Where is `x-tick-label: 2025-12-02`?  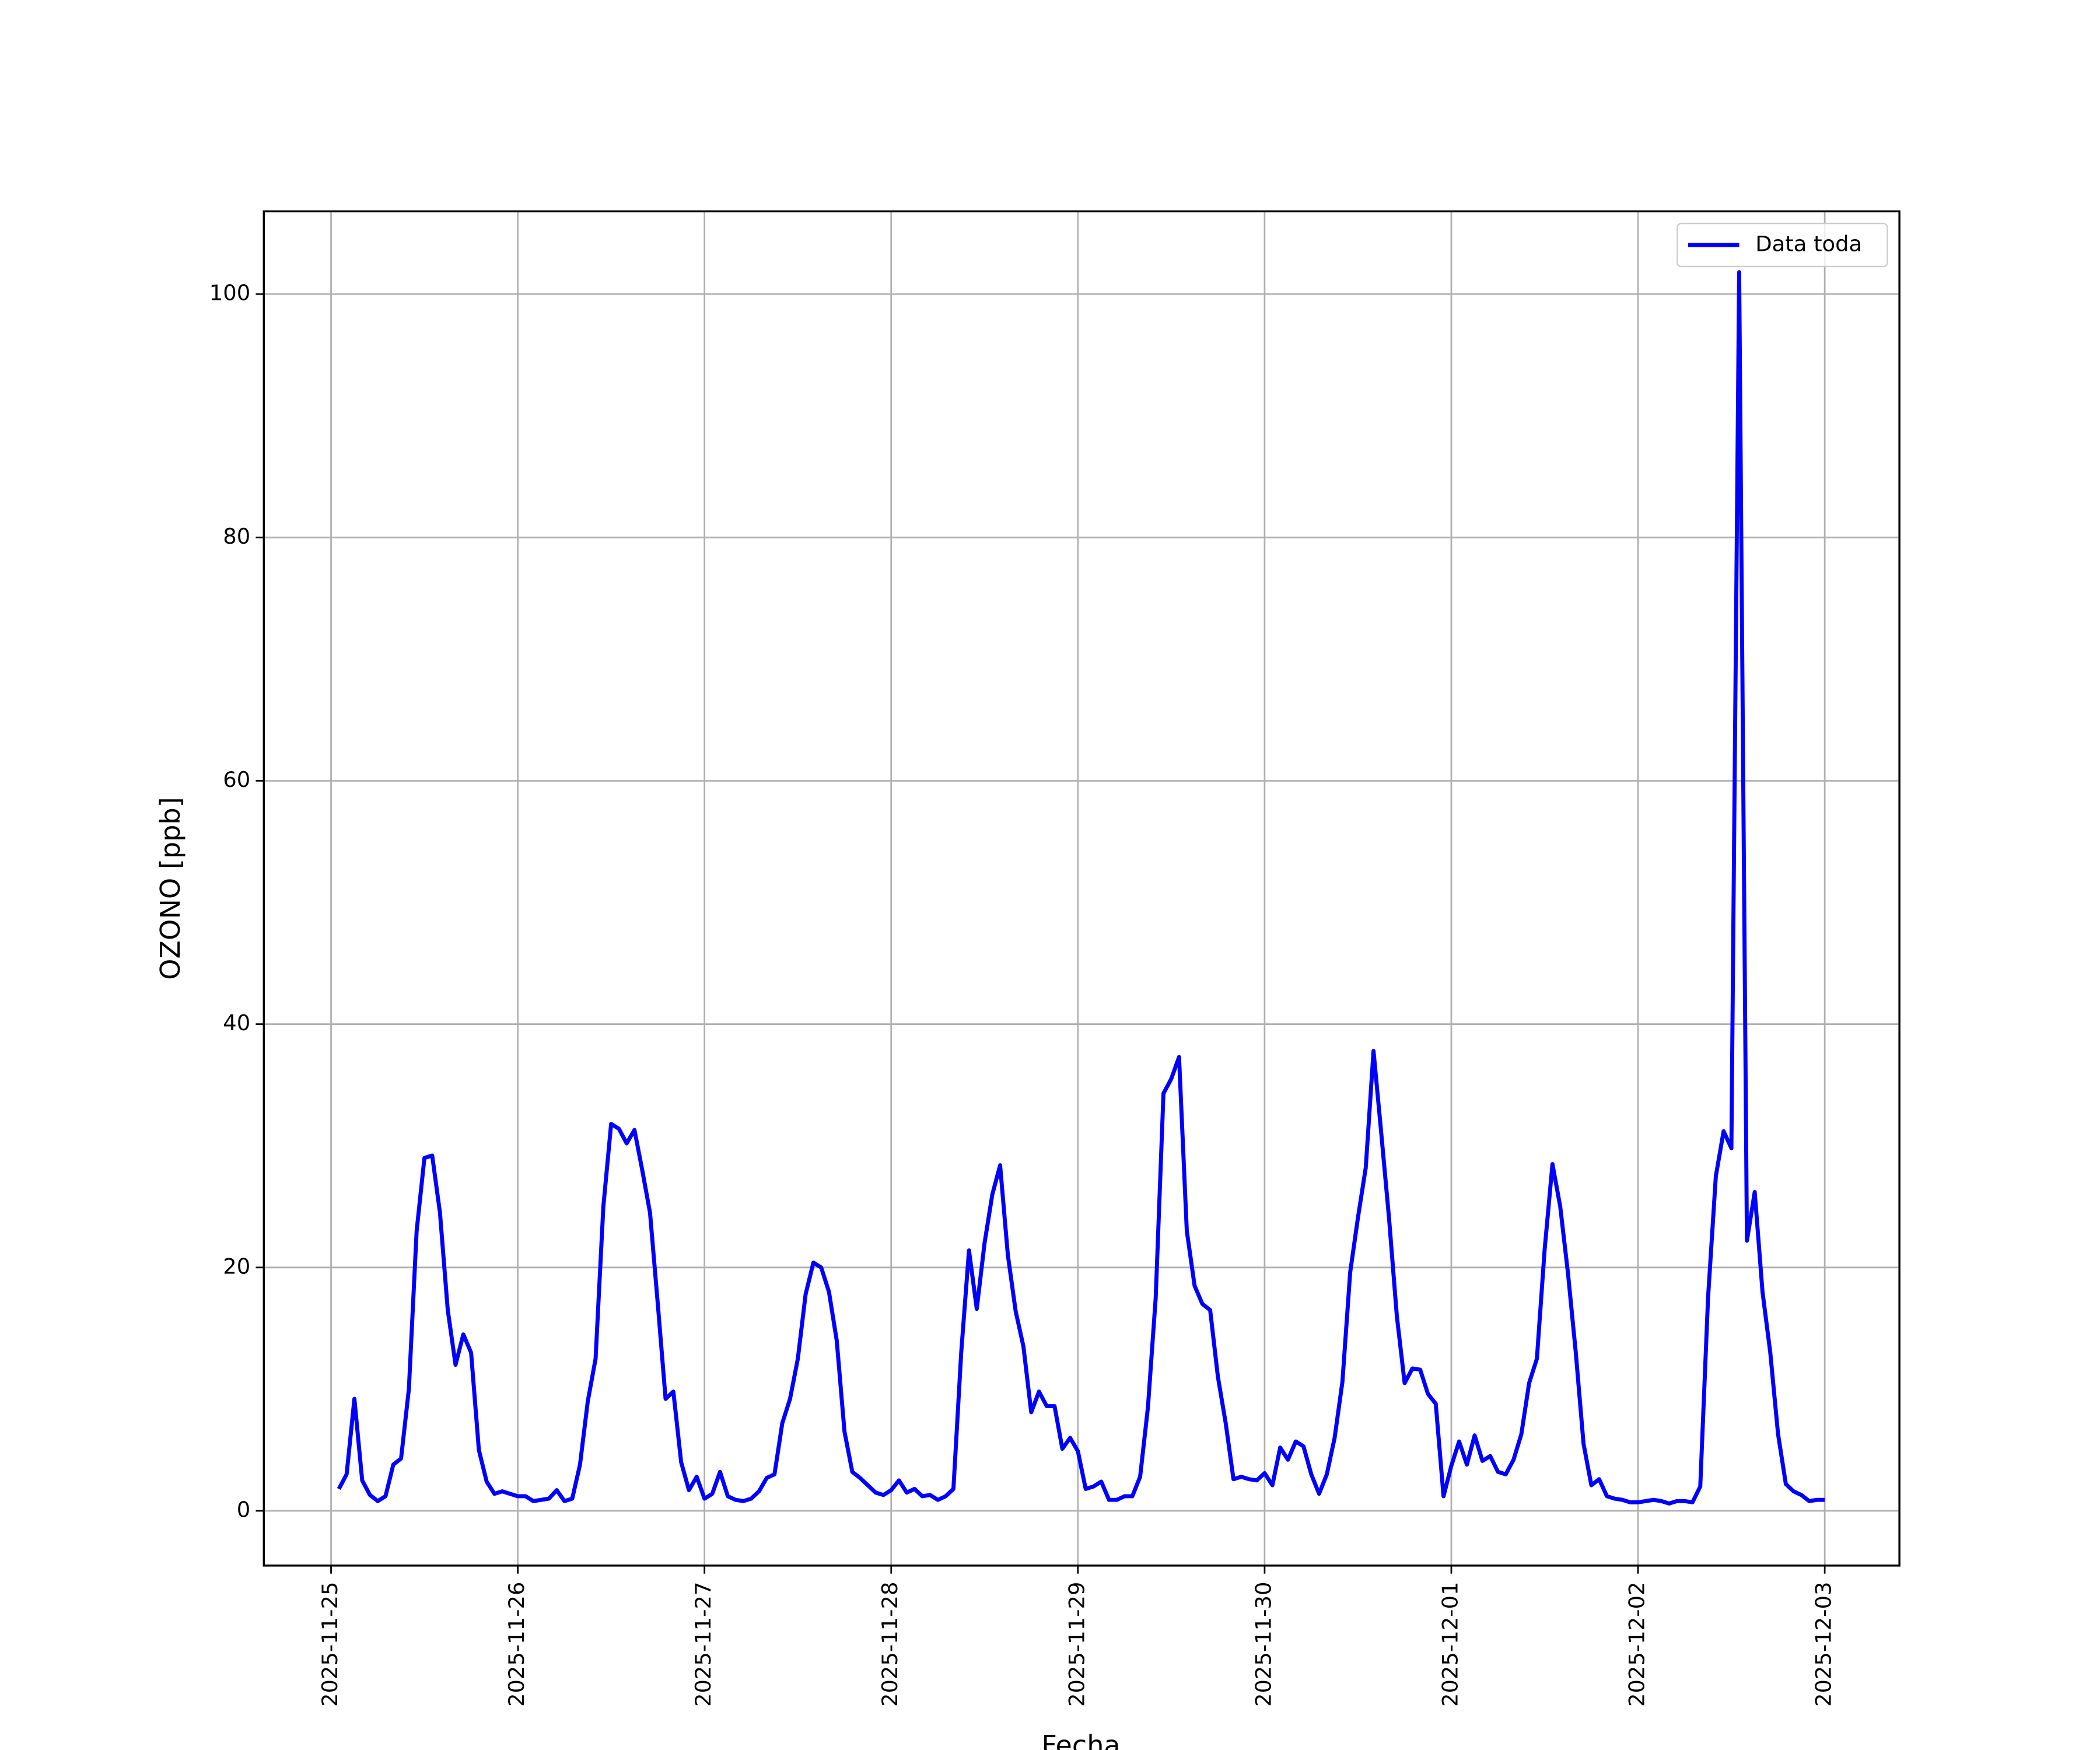
x-tick-label: 2025-12-02 is located at coordinates (1637, 1644).